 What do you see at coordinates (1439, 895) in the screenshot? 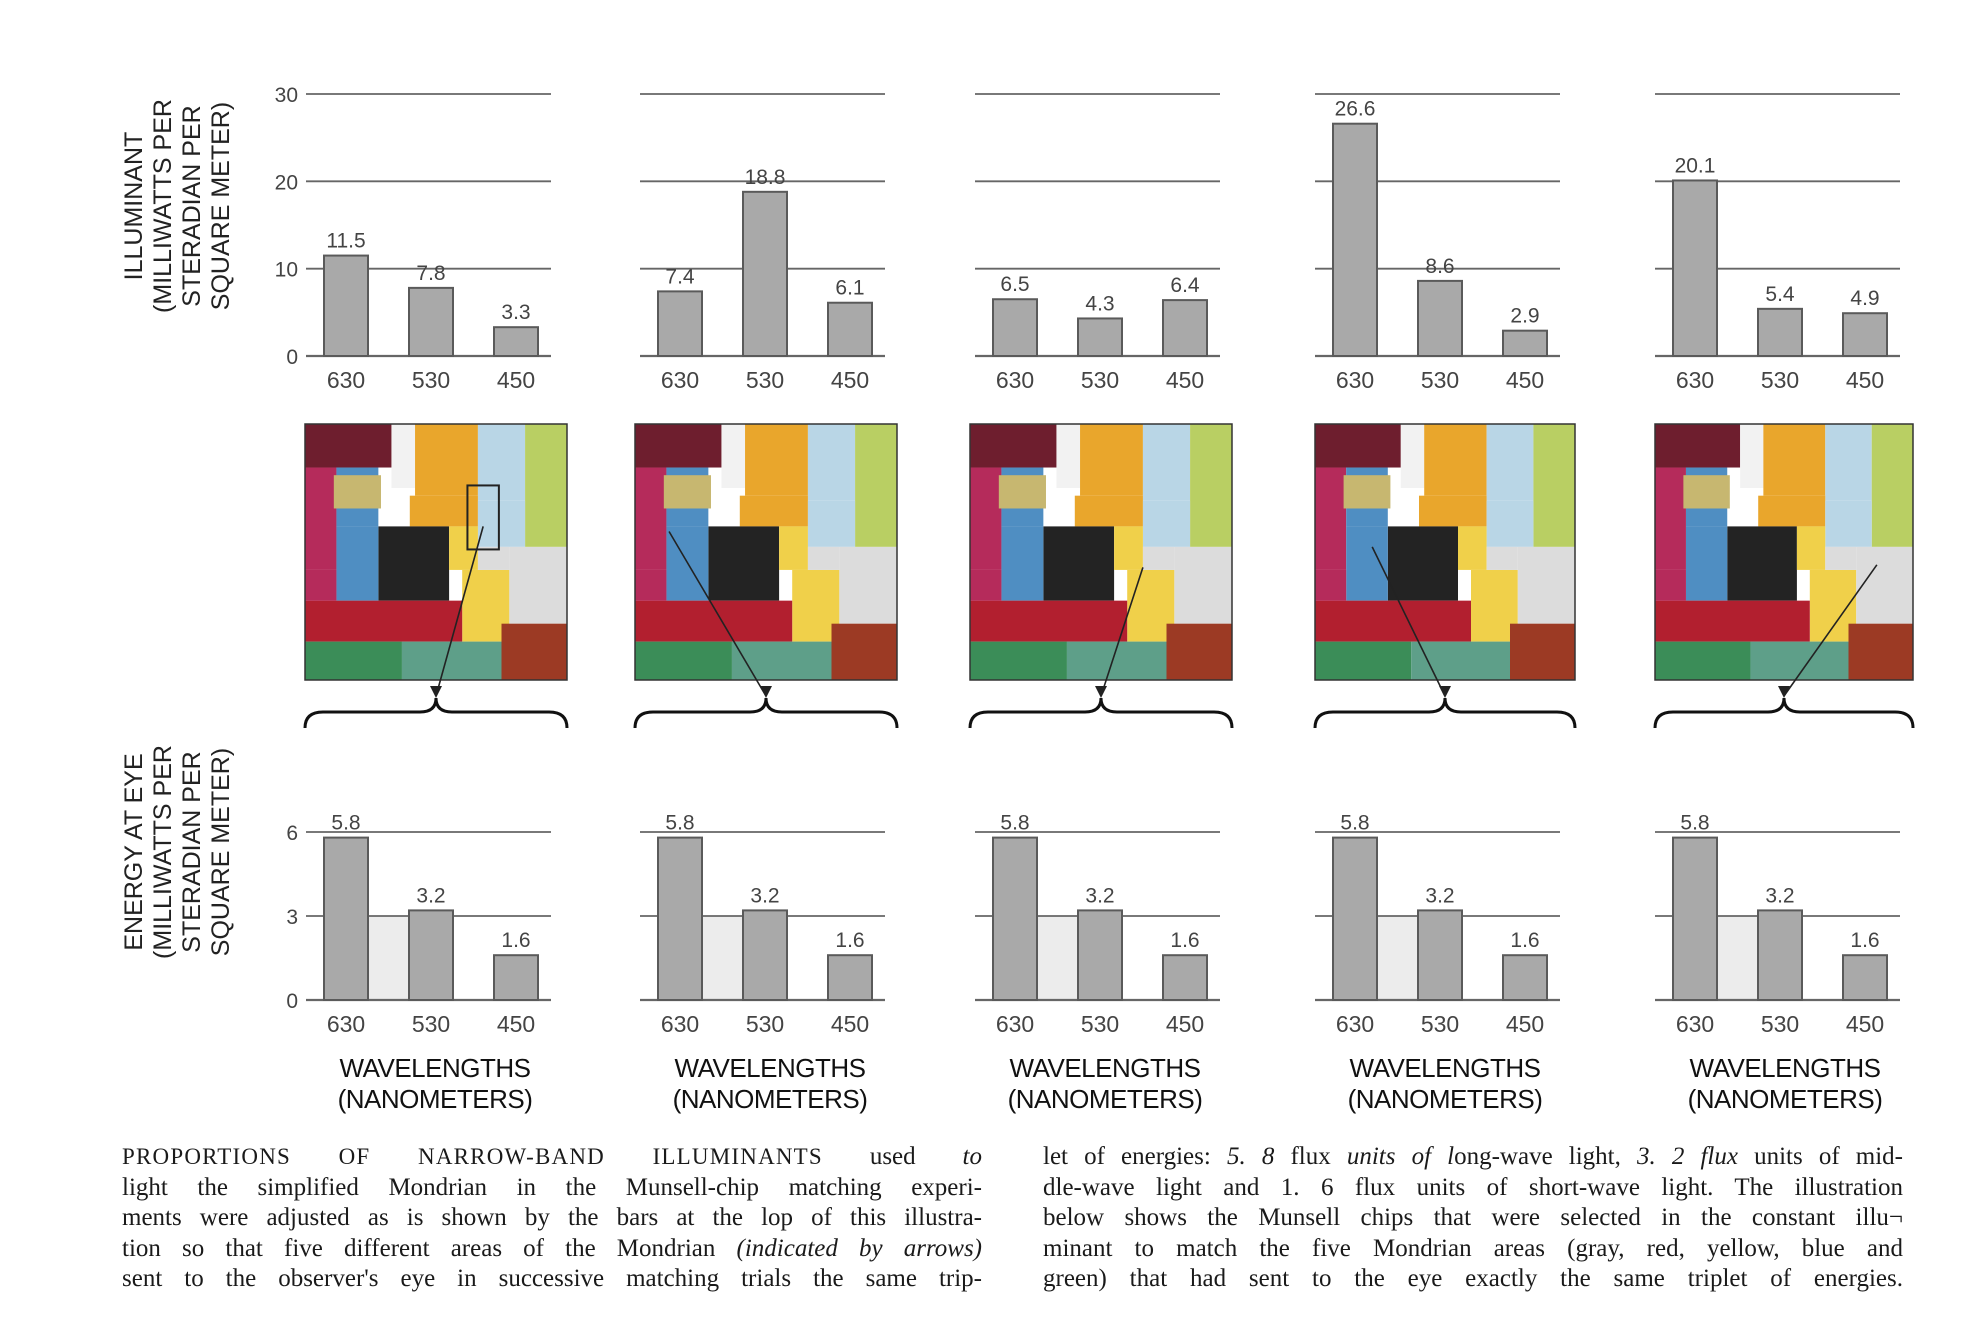
I see `data-label: 3.2` at bounding box center [1439, 895].